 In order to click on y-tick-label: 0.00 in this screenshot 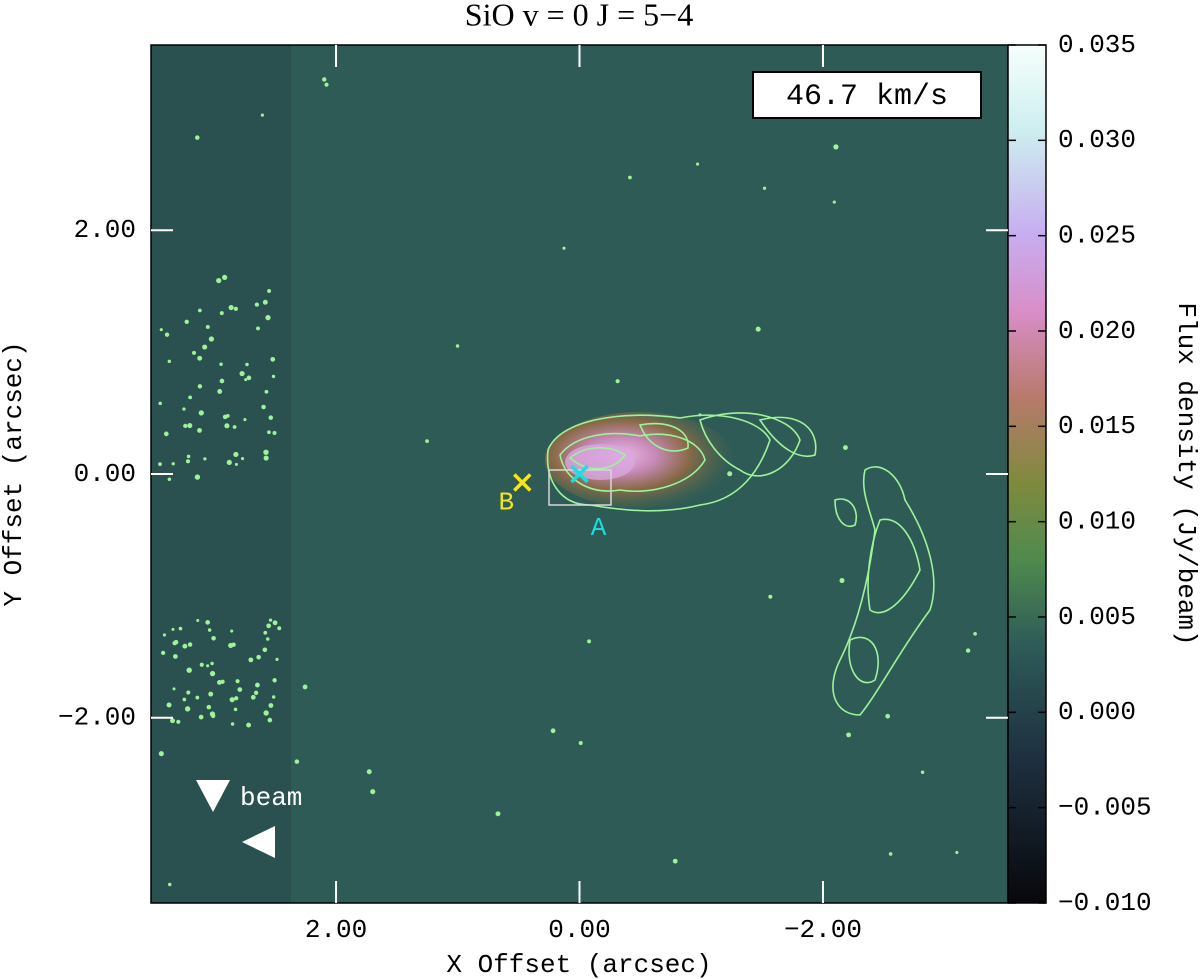, I will do `click(105, 474)`.